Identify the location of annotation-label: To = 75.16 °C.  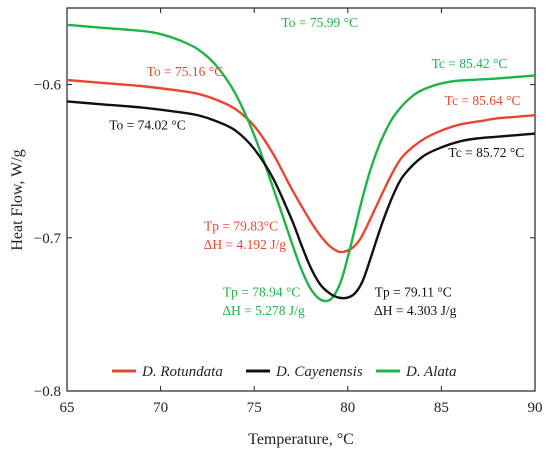
(185, 71).